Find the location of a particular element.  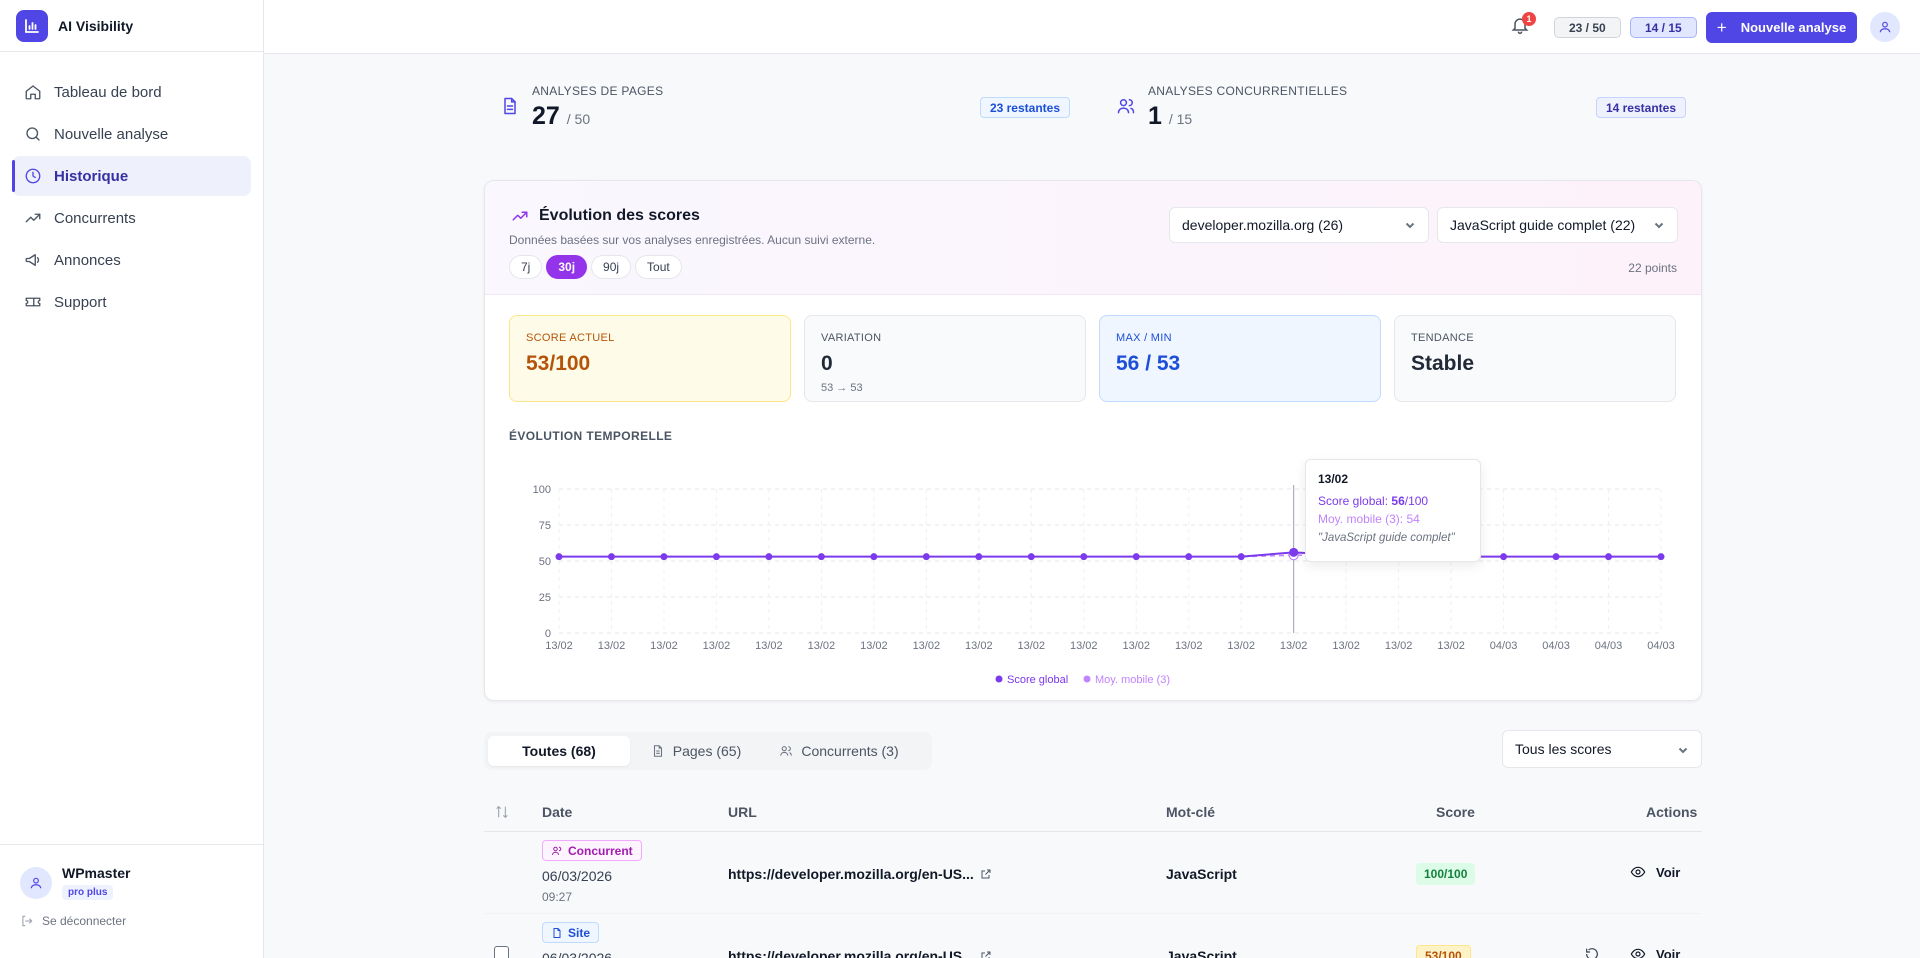

new-analysis-button: + Nouvelle analyse is located at coordinates (1781, 27).